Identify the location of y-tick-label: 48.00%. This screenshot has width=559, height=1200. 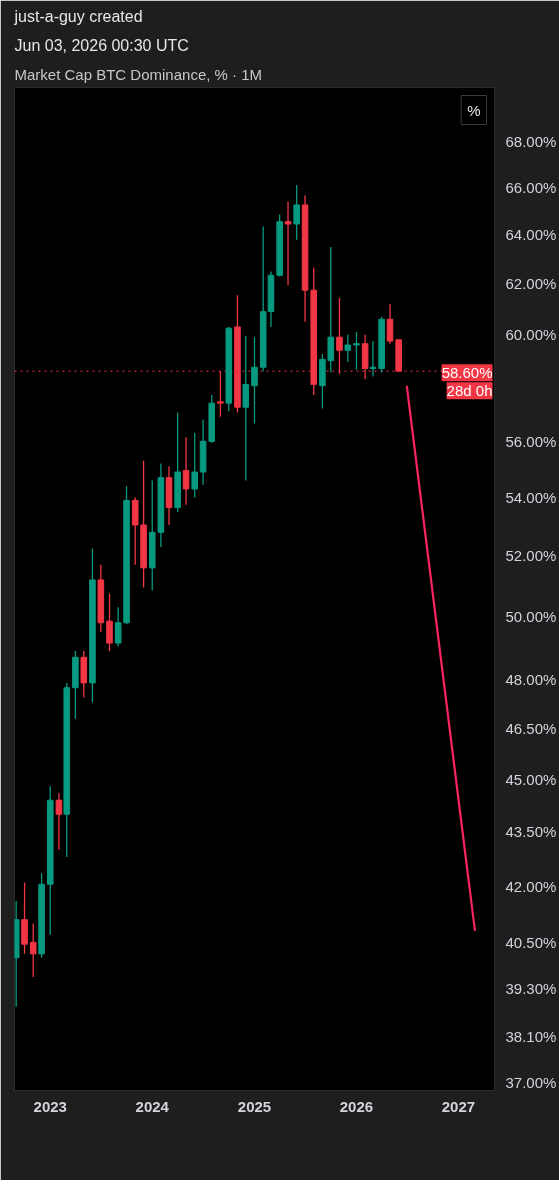
(531, 680).